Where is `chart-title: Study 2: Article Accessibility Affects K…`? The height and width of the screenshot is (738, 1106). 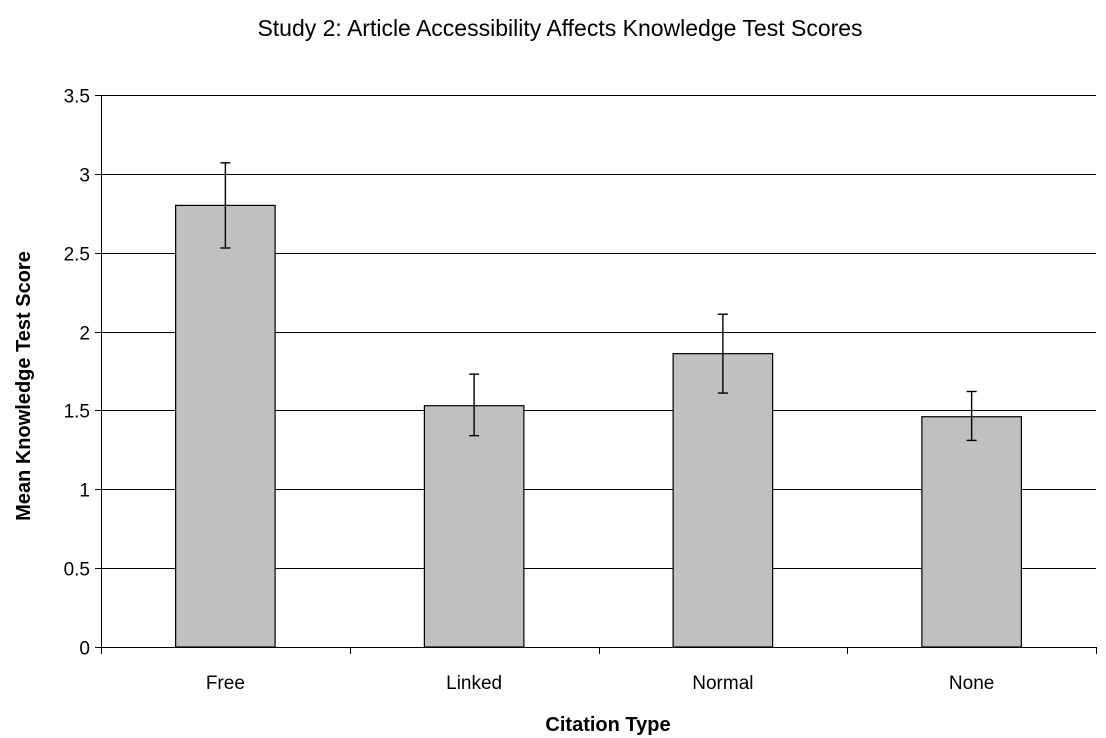
chart-title: Study 2: Article Accessibility Affects K… is located at coordinates (559, 28).